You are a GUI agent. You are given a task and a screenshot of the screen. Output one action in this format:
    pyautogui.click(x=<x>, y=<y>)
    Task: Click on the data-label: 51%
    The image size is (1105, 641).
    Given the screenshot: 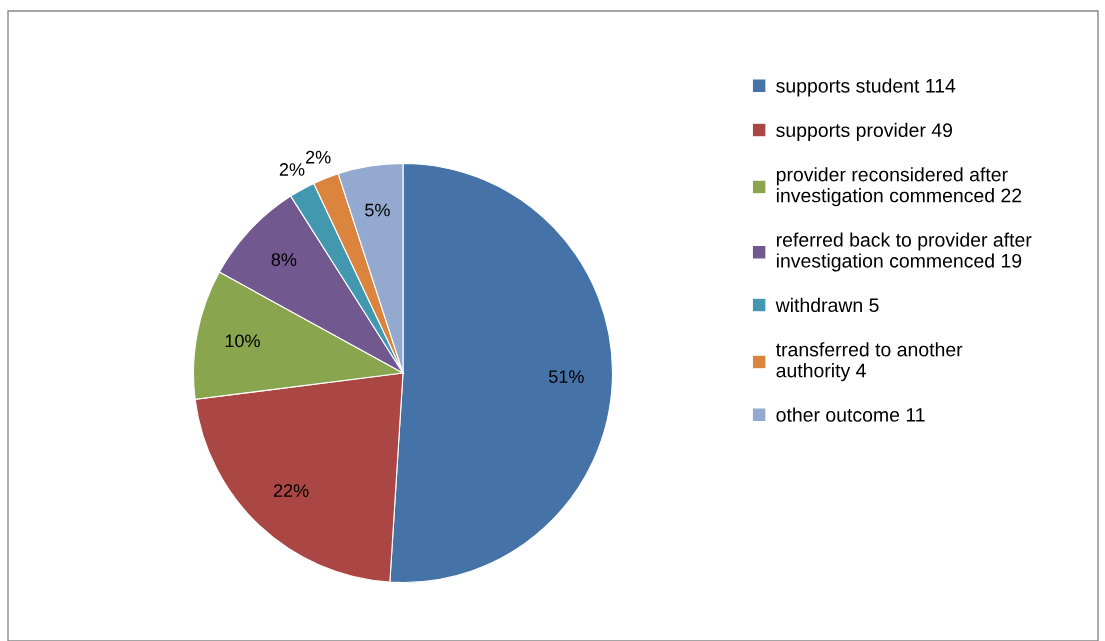 What is the action you would take?
    pyautogui.click(x=566, y=376)
    